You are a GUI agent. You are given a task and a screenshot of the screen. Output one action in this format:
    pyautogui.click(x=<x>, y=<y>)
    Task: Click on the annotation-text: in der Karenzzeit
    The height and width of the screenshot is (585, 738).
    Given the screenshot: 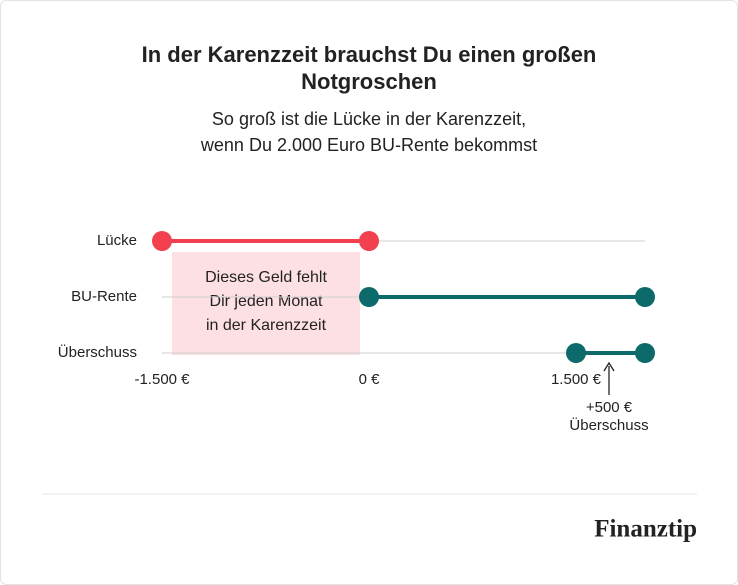 What is the action you would take?
    pyautogui.click(x=266, y=325)
    